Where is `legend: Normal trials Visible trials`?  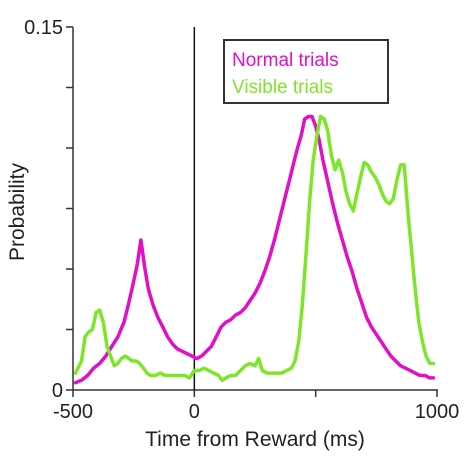 legend: Normal trials Visible trials is located at coordinates (306, 71).